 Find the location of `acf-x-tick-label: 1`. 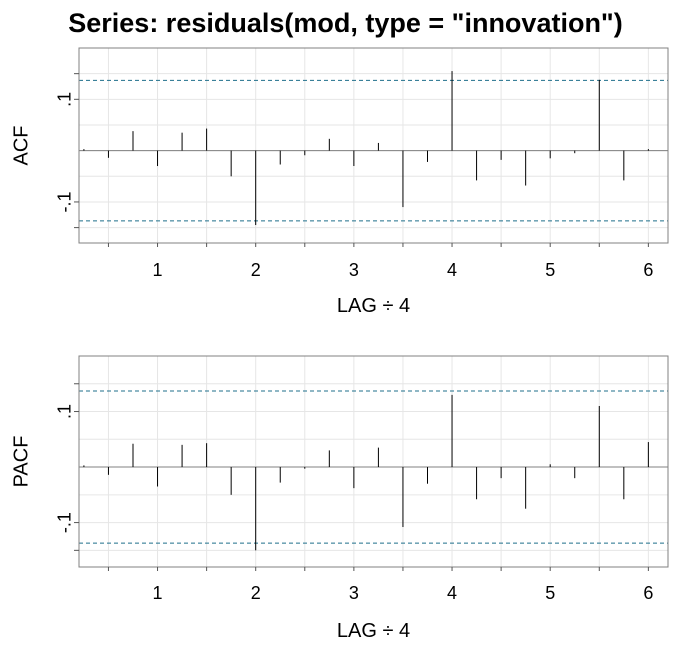

acf-x-tick-label: 1 is located at coordinates (158, 270).